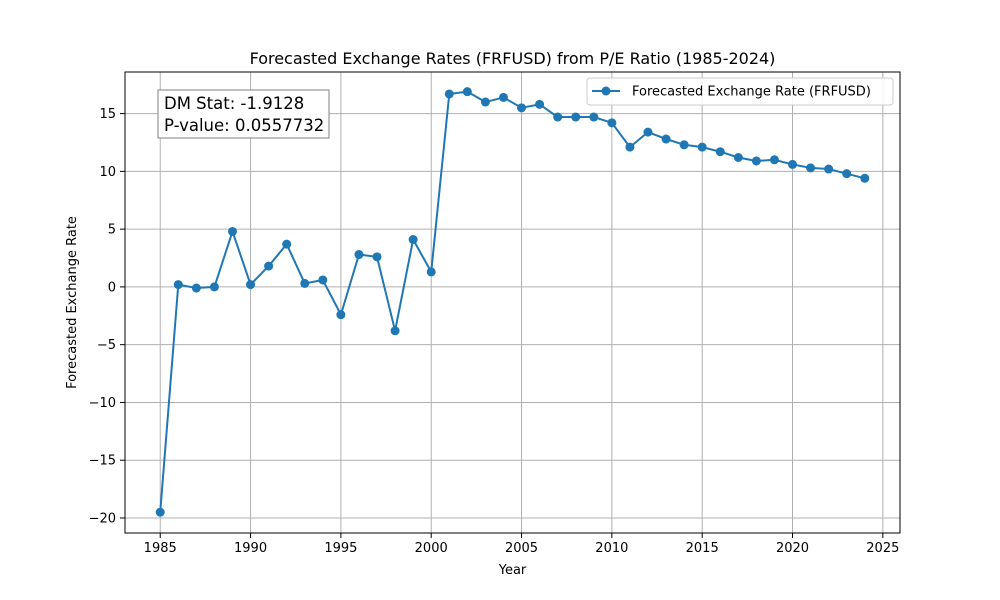 The image size is (1000, 600). What do you see at coordinates (811, 168) in the screenshot?
I see `data-point-2021` at bounding box center [811, 168].